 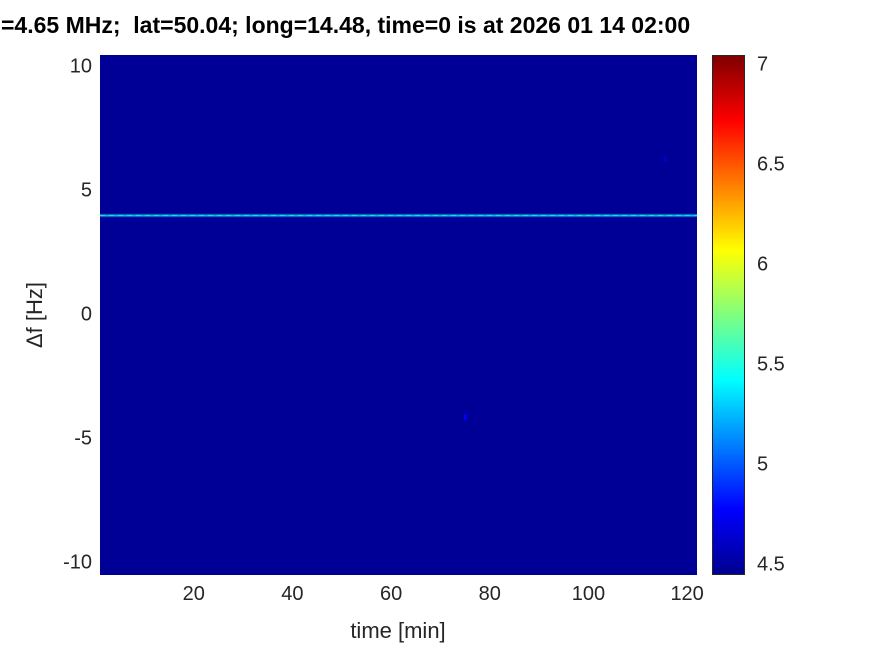 I want to click on x-tick-label: 40, so click(x=292, y=594).